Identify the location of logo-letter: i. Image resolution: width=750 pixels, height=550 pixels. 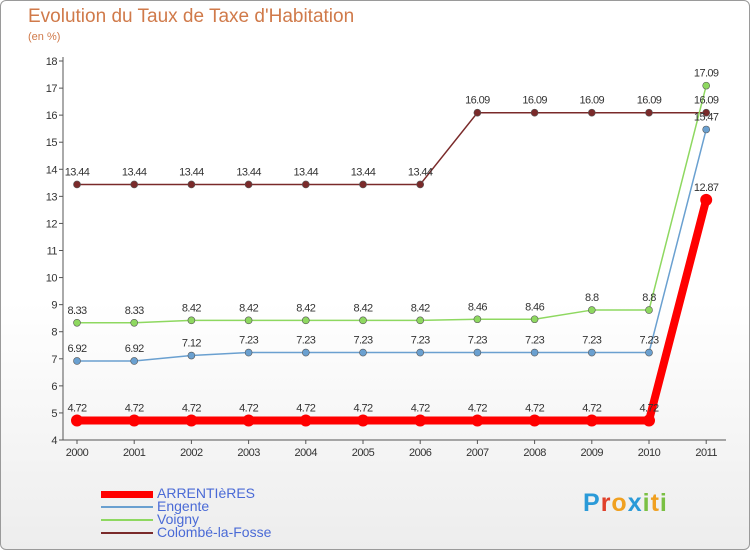
(646, 503).